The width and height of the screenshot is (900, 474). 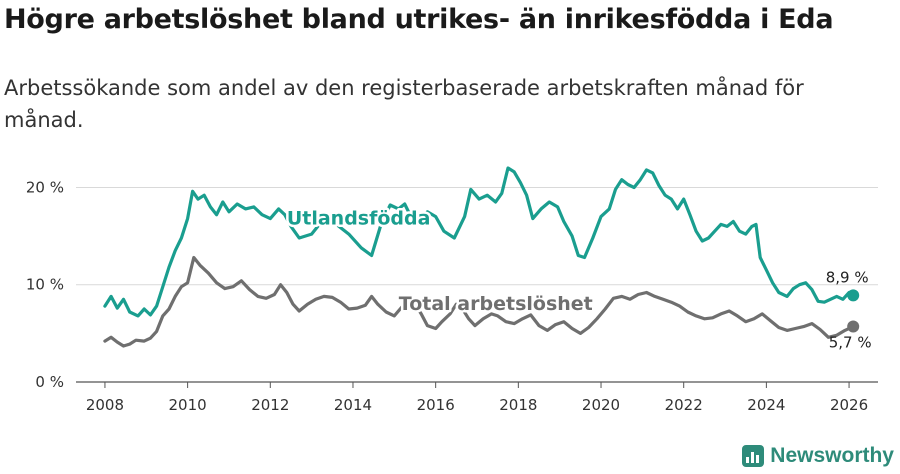 I want to click on end-point-utlandsfodda, so click(x=853, y=295).